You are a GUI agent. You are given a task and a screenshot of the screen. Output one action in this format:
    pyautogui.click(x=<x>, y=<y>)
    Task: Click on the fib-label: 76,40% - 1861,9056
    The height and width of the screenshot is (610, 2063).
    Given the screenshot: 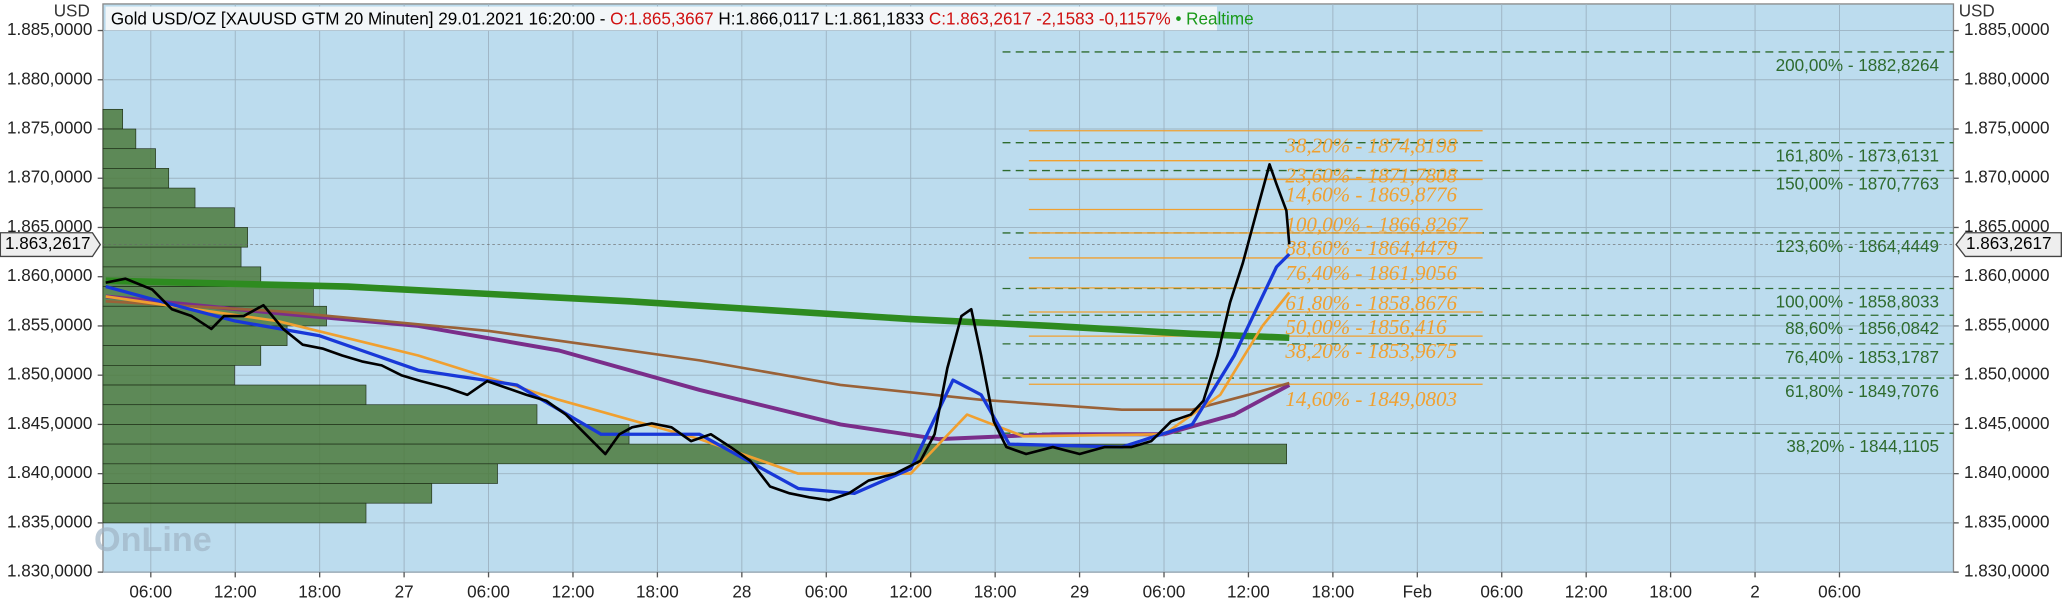 What is the action you would take?
    pyautogui.click(x=1371, y=273)
    